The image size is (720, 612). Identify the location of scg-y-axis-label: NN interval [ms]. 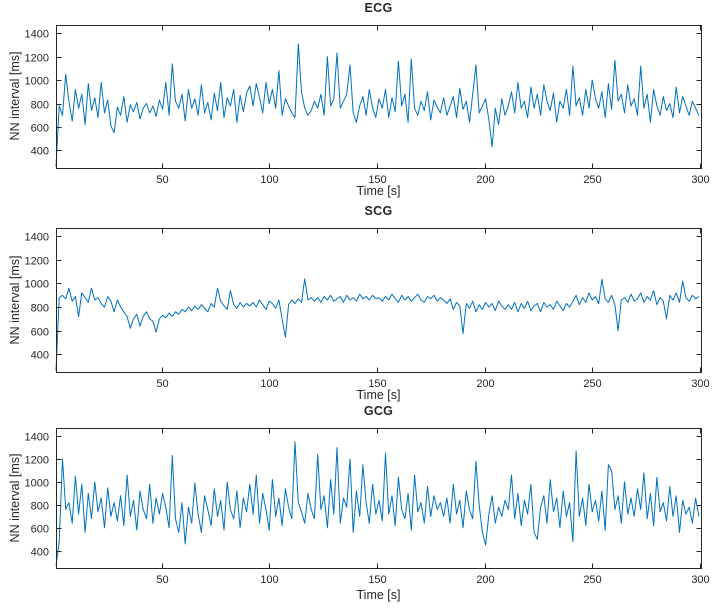
(15, 300).